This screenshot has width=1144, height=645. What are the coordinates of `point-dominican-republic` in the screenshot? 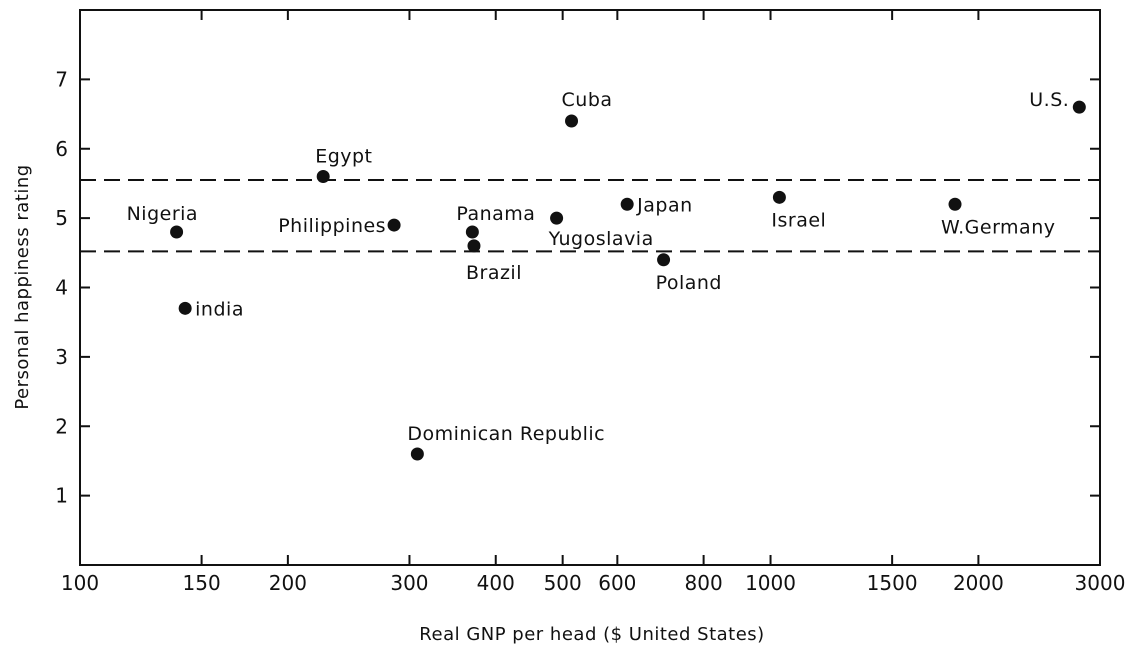 It's located at (417, 454).